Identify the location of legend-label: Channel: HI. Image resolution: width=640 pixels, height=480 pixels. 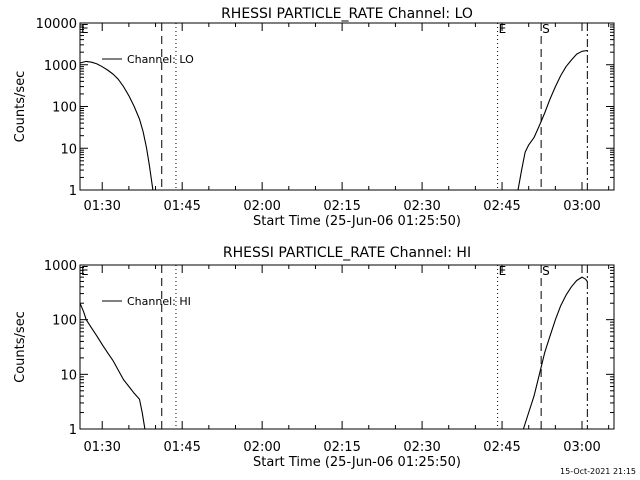
(159, 301).